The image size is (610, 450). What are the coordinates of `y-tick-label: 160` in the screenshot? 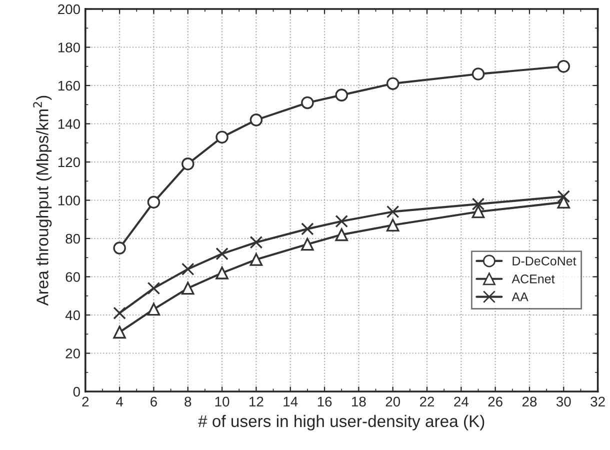 It's located at (69, 85).